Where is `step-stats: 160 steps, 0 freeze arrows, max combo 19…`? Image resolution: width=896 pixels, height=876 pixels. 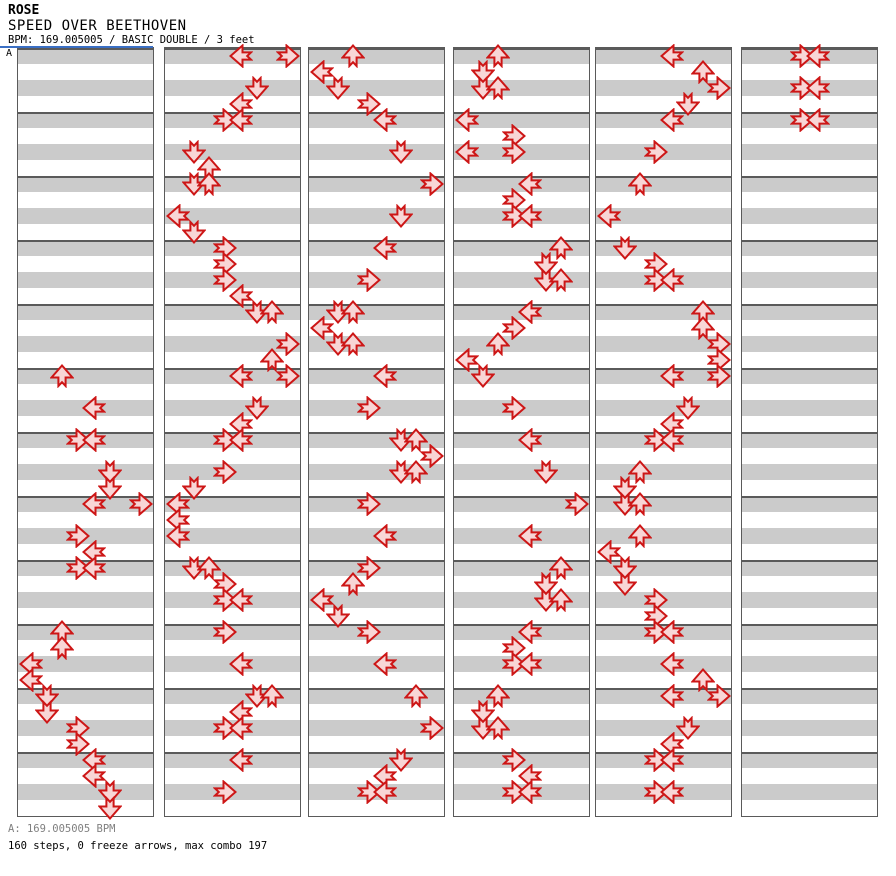 step-stats: 160 steps, 0 freeze arrows, max combo 19… is located at coordinates (138, 846).